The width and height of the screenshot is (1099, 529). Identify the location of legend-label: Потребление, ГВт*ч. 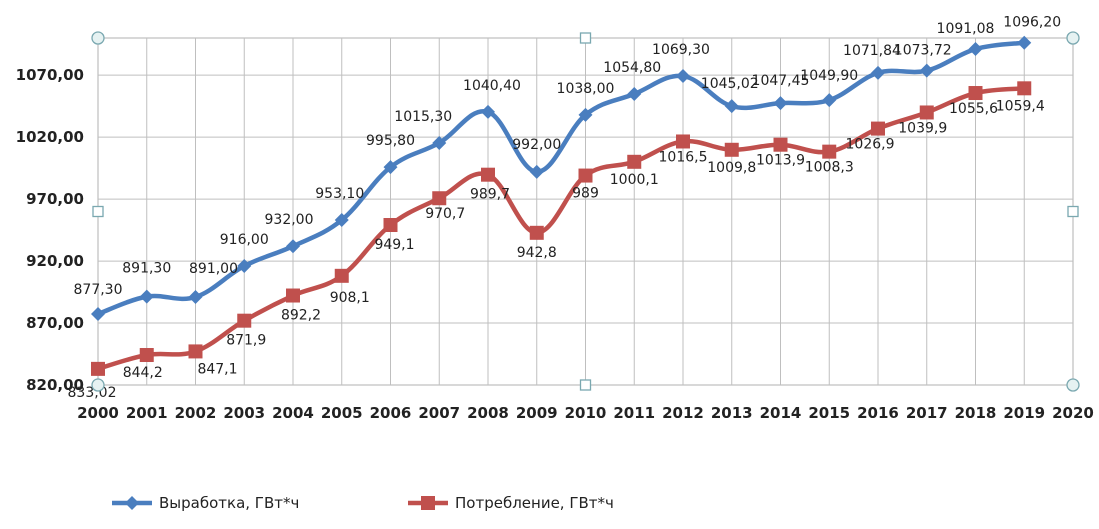
(534, 503).